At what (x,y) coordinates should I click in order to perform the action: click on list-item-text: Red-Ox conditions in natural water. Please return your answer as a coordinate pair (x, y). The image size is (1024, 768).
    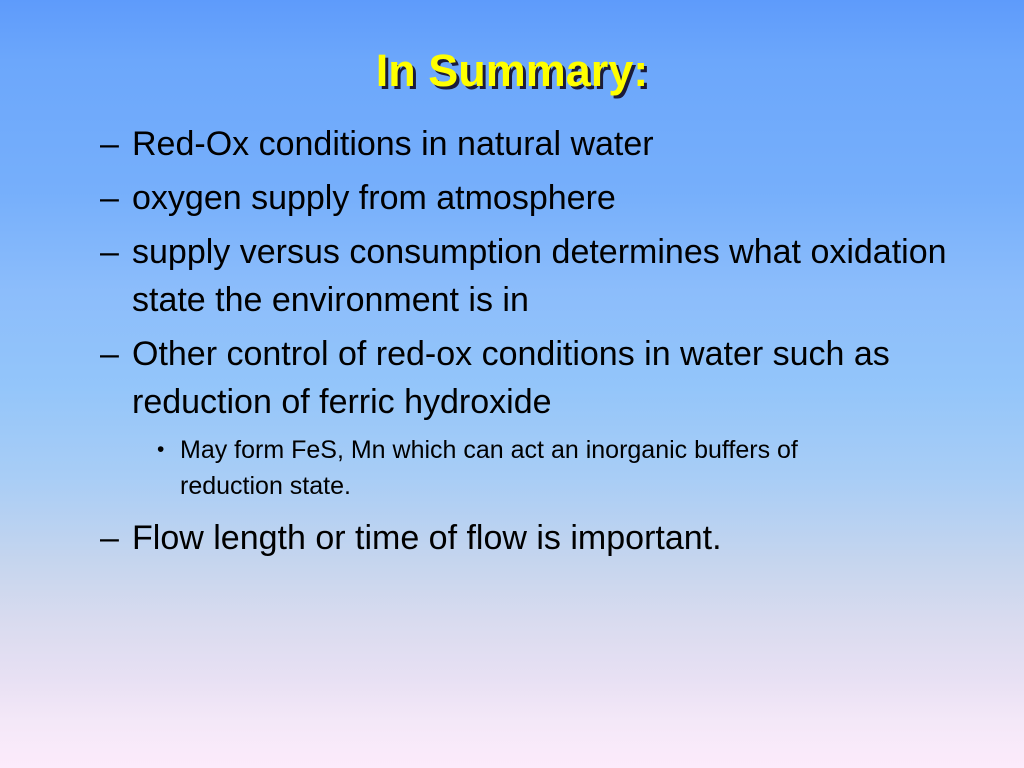
    Looking at the image, I should click on (393, 144).